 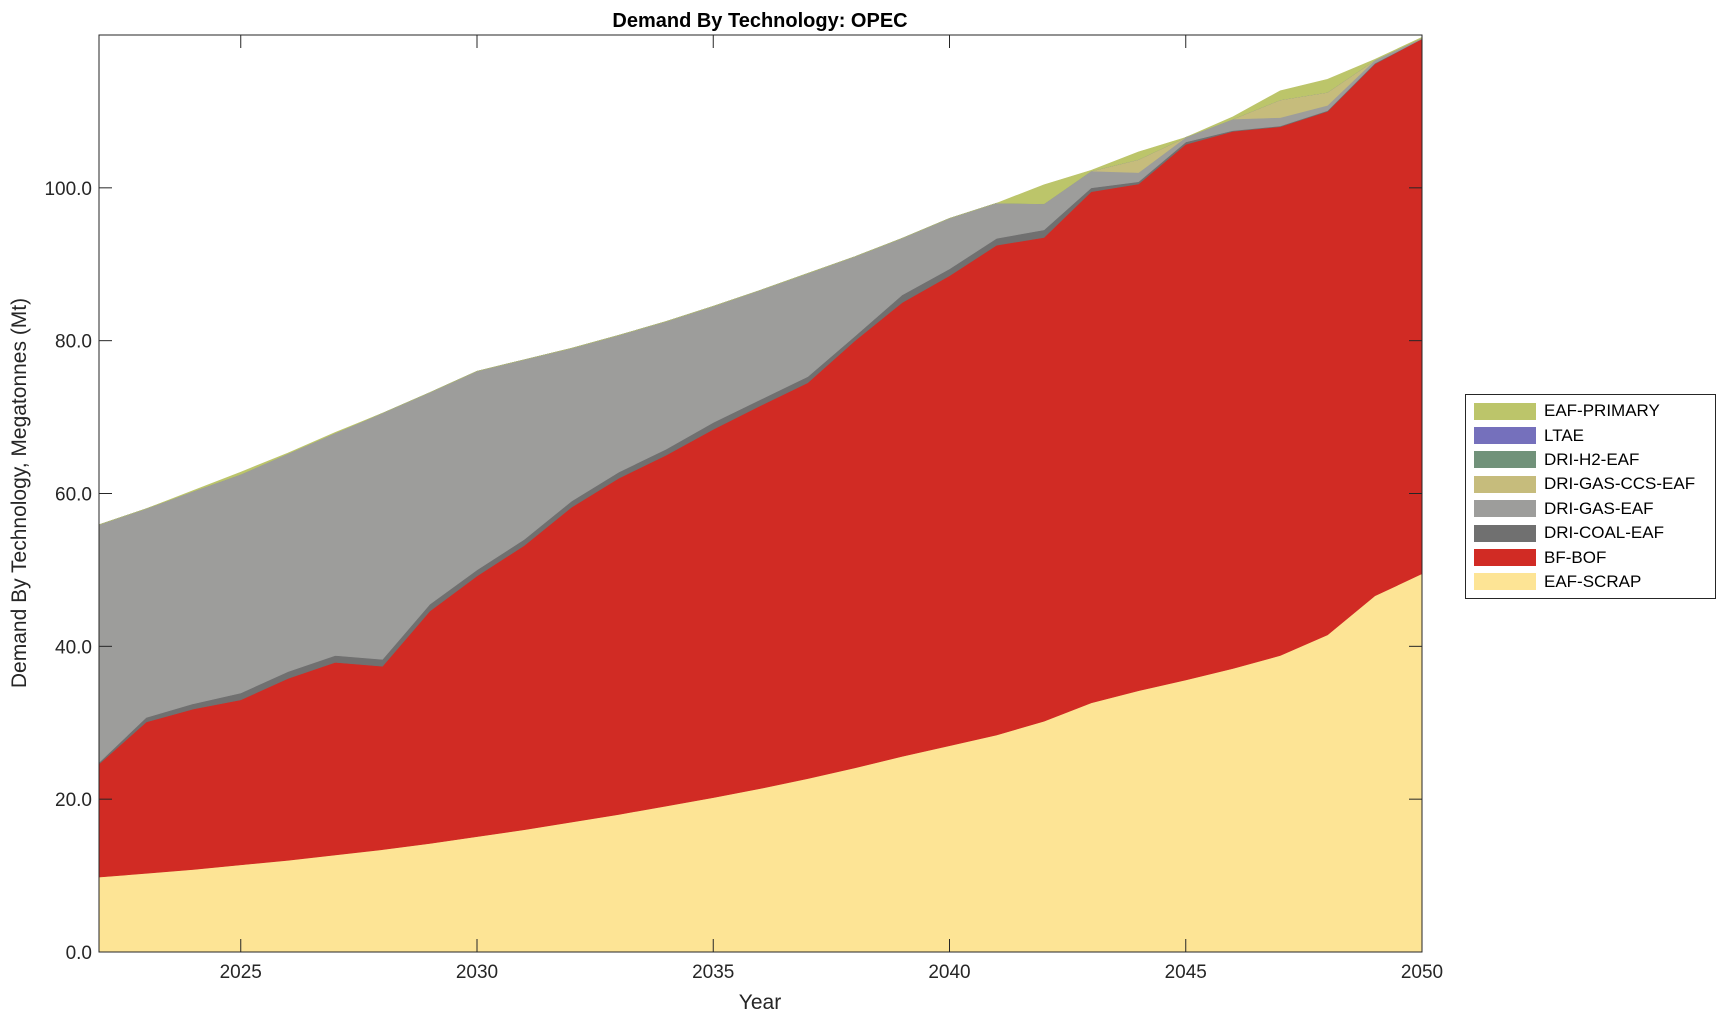 What do you see at coordinates (1564, 435) in the screenshot?
I see `legend-label: LTAE` at bounding box center [1564, 435].